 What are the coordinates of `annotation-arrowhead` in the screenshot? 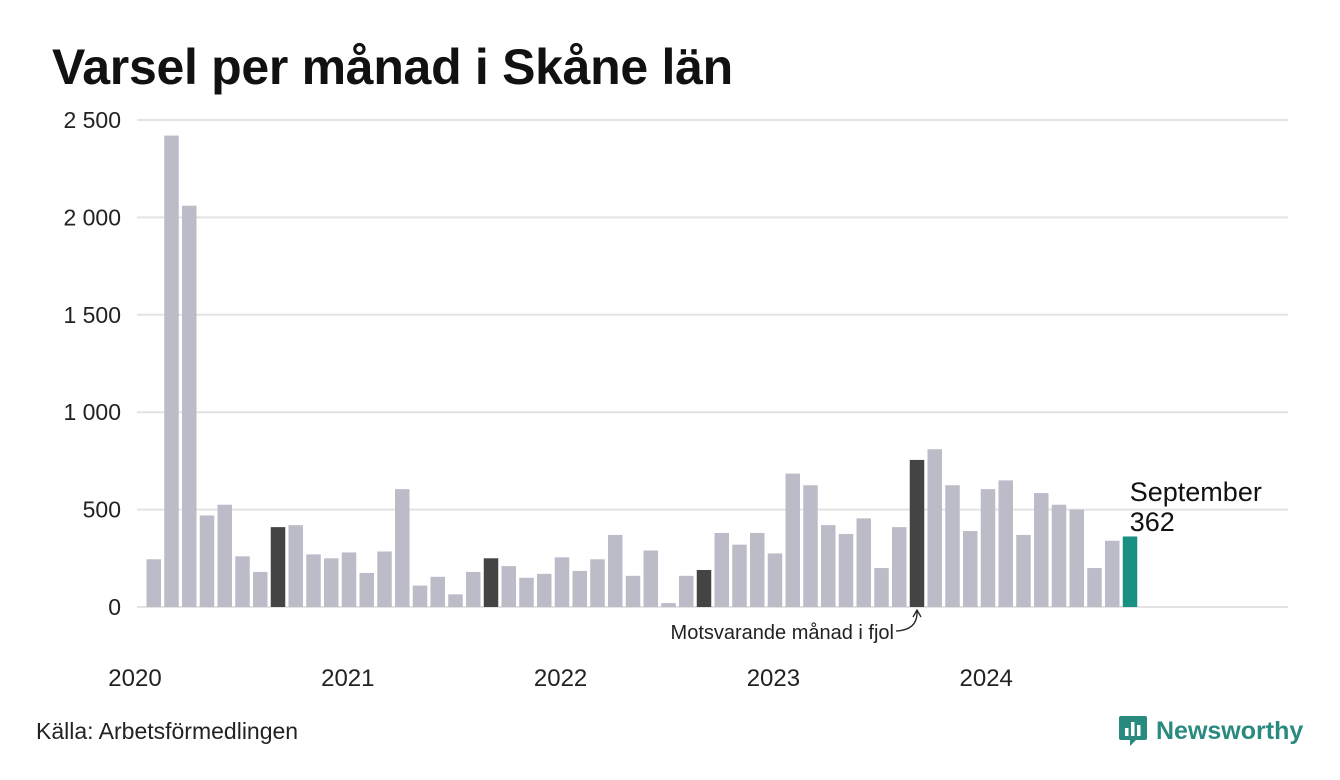 It's located at (917, 613).